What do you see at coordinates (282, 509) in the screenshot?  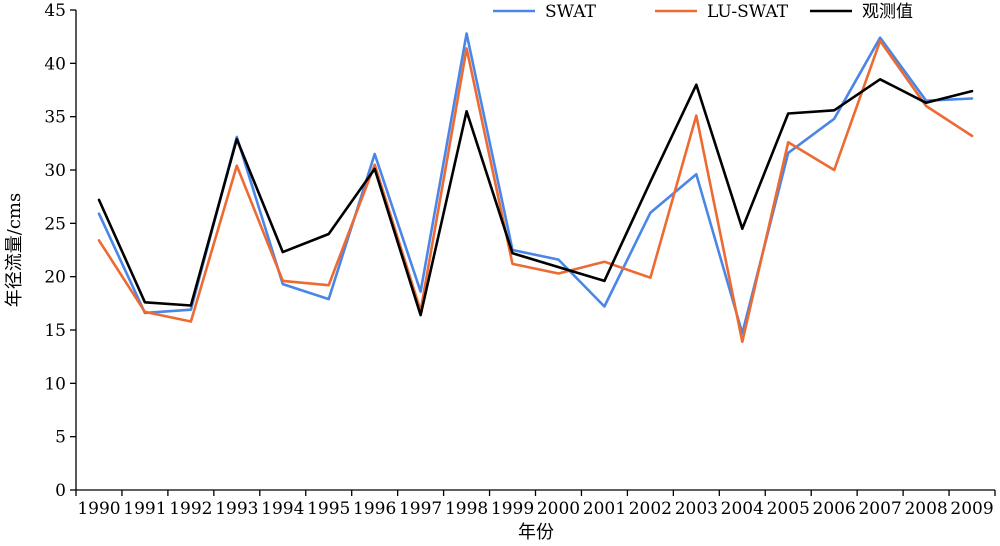 I see `x-tick-label: 1994` at bounding box center [282, 509].